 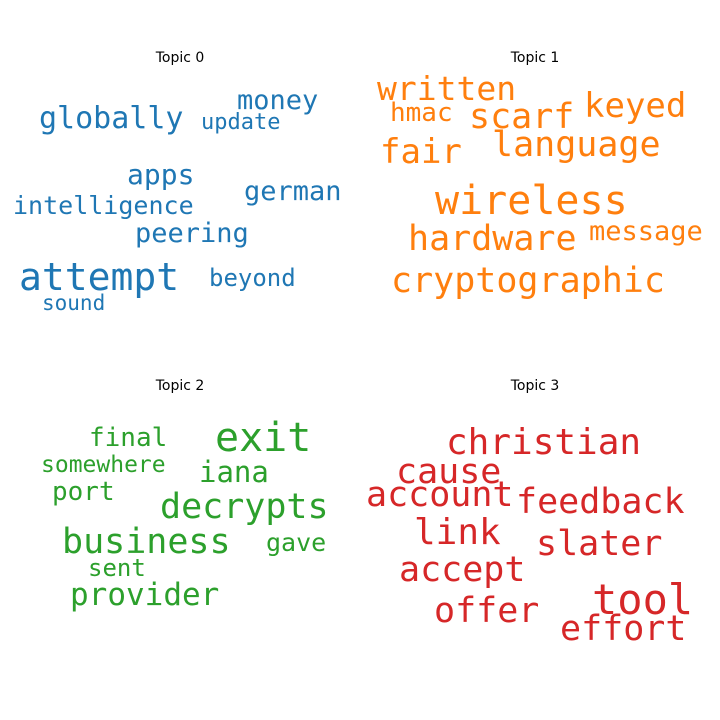 What do you see at coordinates (600, 502) in the screenshot?
I see `topic-3-word-feedback: feedback` at bounding box center [600, 502].